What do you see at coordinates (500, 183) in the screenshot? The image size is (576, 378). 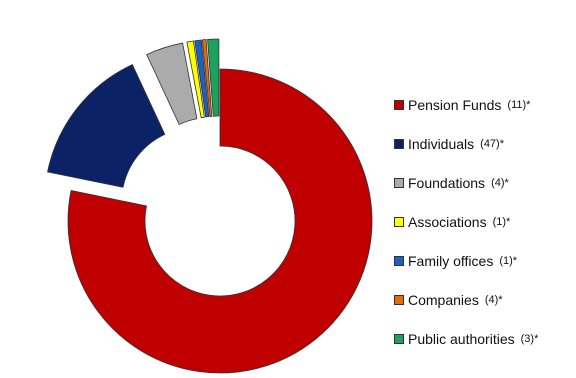 I see `legend-count-foundations: (4)*` at bounding box center [500, 183].